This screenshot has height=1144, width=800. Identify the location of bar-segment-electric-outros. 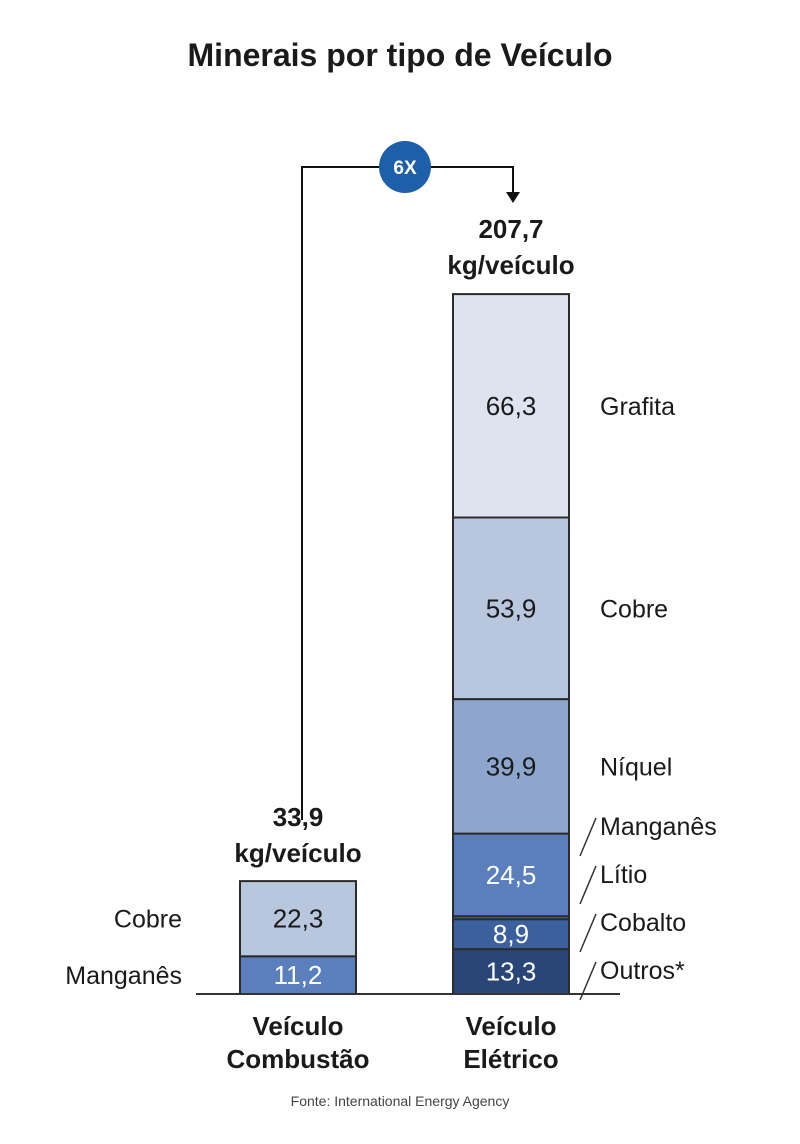
(511, 972).